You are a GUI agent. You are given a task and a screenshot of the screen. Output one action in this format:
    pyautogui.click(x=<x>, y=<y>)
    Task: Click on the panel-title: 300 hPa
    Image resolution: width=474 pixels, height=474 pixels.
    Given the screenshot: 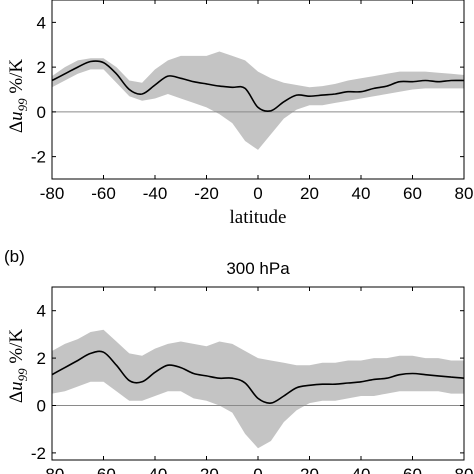 What is the action you would take?
    pyautogui.click(x=258, y=268)
    